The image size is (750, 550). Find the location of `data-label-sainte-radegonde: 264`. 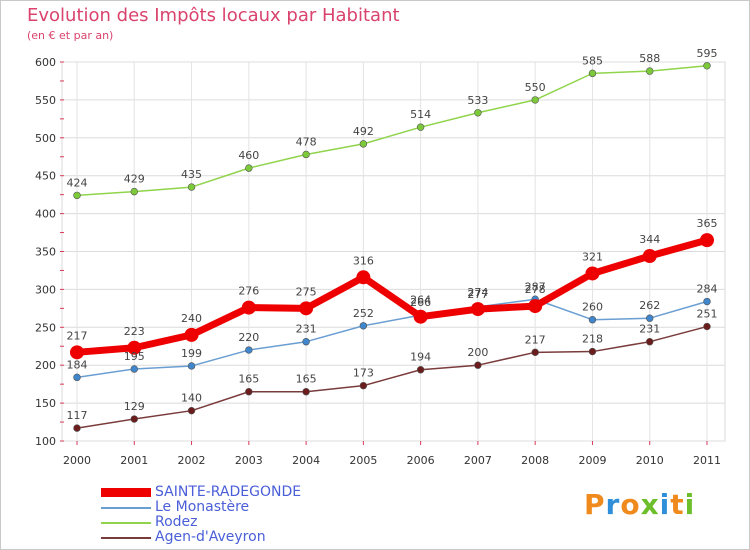

data-label-sainte-radegonde: 264 is located at coordinates (420, 300).